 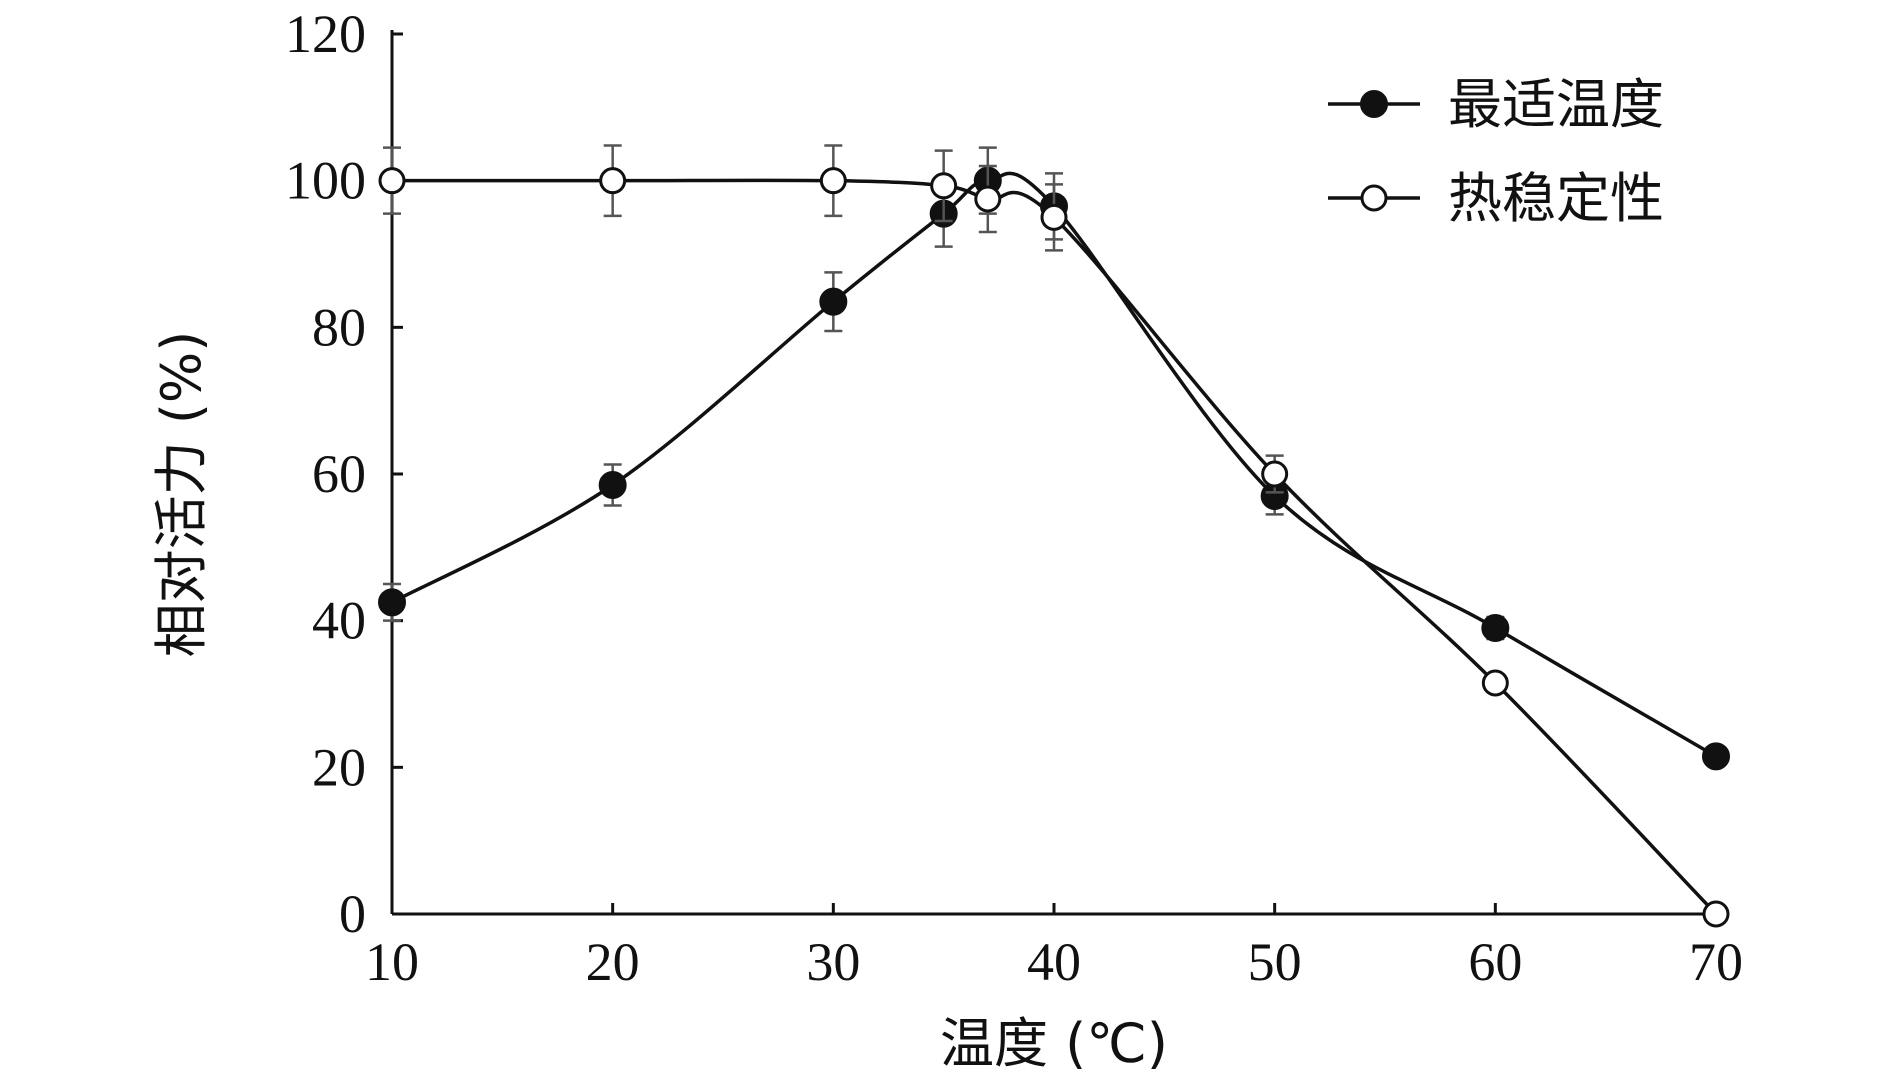 What do you see at coordinates (1556, 198) in the screenshot?
I see `legend-label: 热稳定性` at bounding box center [1556, 198].